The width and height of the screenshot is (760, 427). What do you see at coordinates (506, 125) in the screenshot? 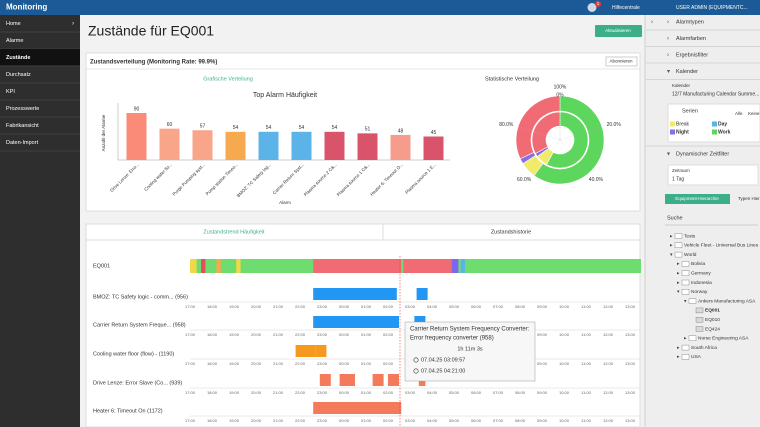
I see `donut-tick-label: 80.0%` at bounding box center [506, 125].